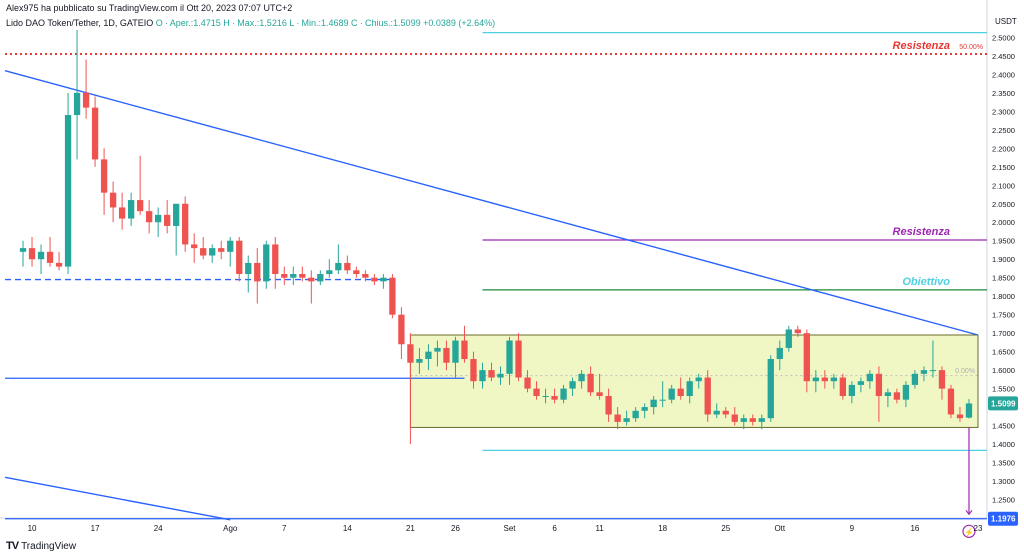 Image resolution: width=1024 pixels, height=556 pixels. I want to click on y-tick-16: 2.0000, so click(1003, 222).